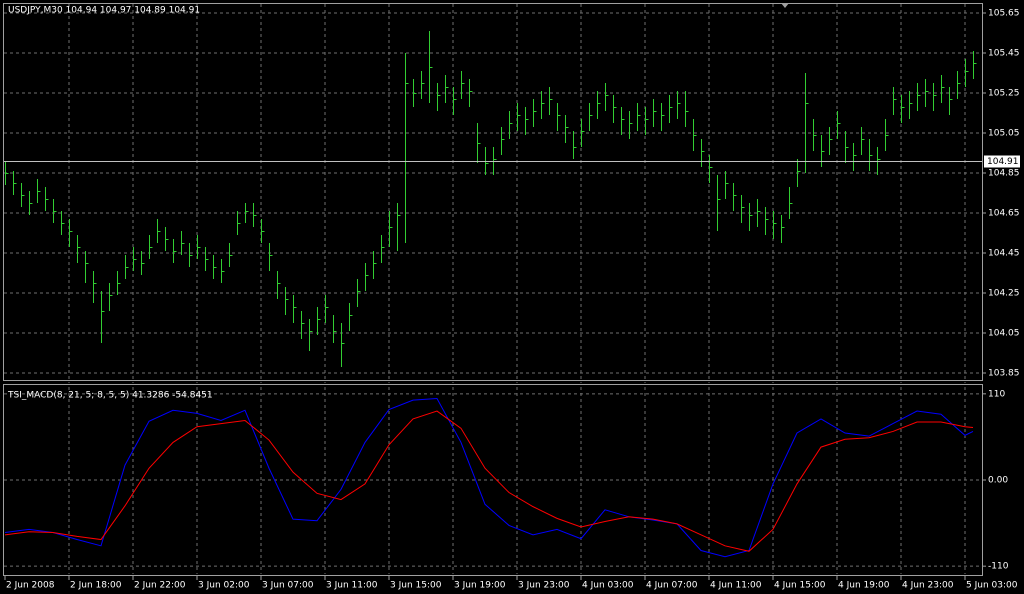 This screenshot has width=1024, height=594. I want to click on x-tick-label: 4 Jun 19:00, so click(864, 586).